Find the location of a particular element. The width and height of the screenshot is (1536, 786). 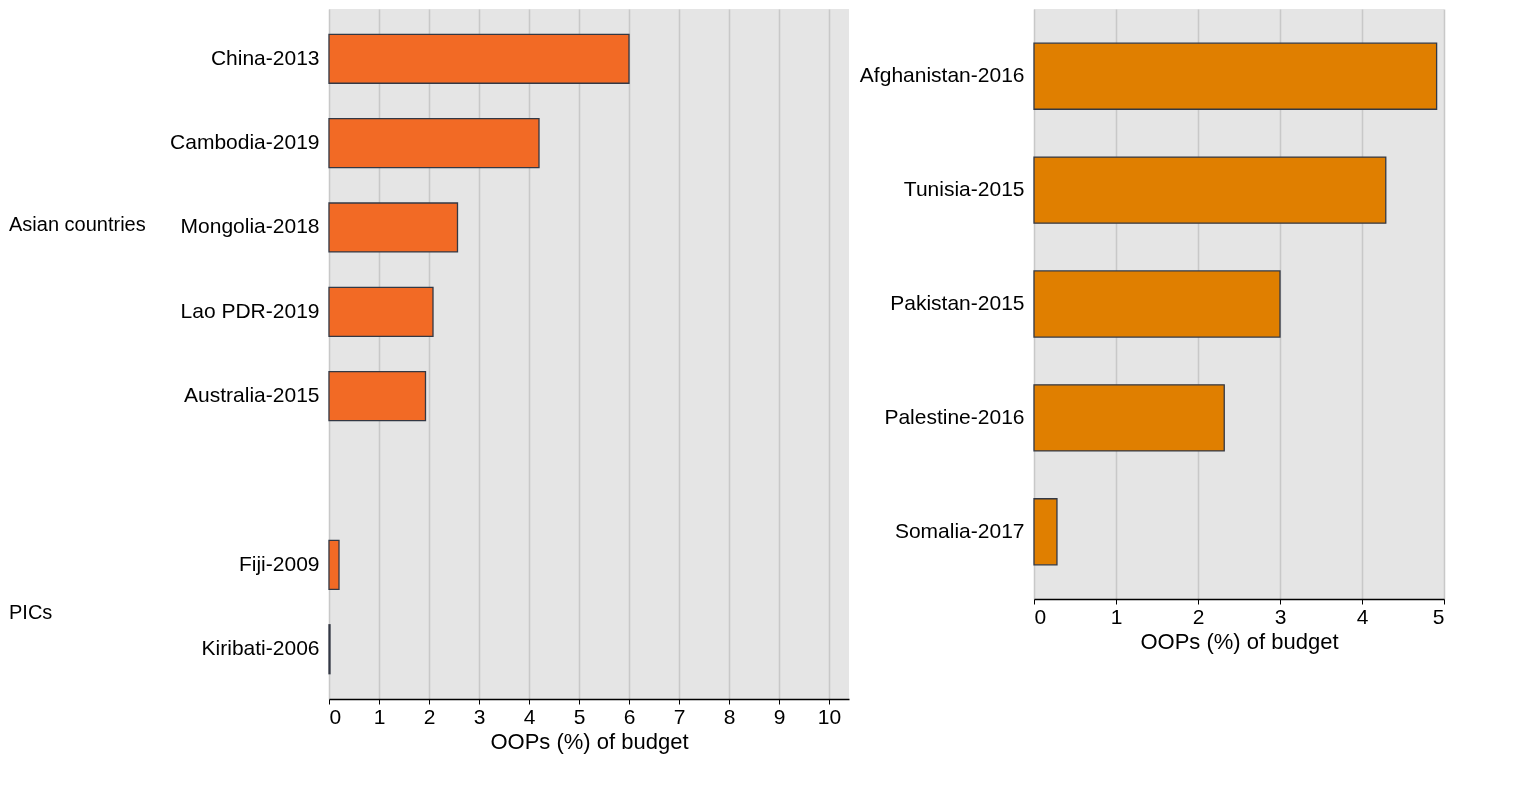

y-tick-label: Afghanistan-2016 is located at coordinates (942, 75).